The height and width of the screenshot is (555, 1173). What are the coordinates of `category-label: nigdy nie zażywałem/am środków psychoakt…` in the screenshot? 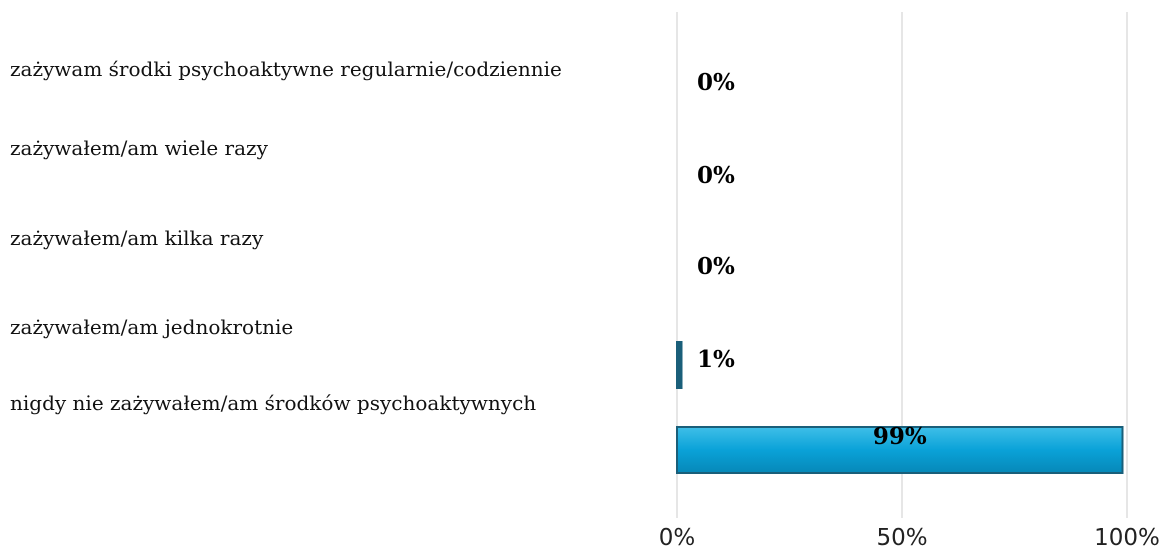 It's located at (273, 403).